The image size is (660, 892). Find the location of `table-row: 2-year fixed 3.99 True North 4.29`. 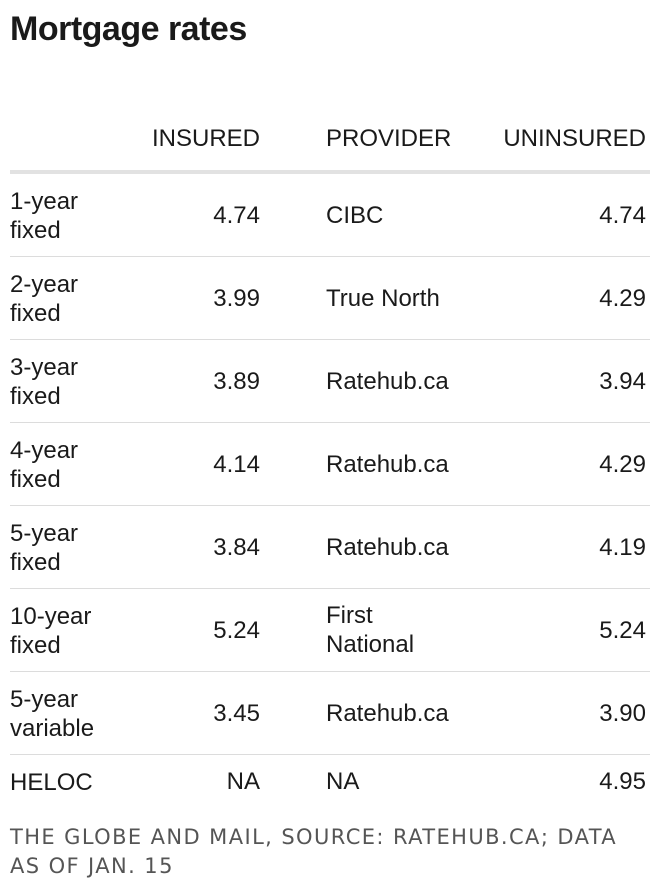

table-row: 2-year fixed 3.99 True North 4.29 is located at coordinates (330, 298).